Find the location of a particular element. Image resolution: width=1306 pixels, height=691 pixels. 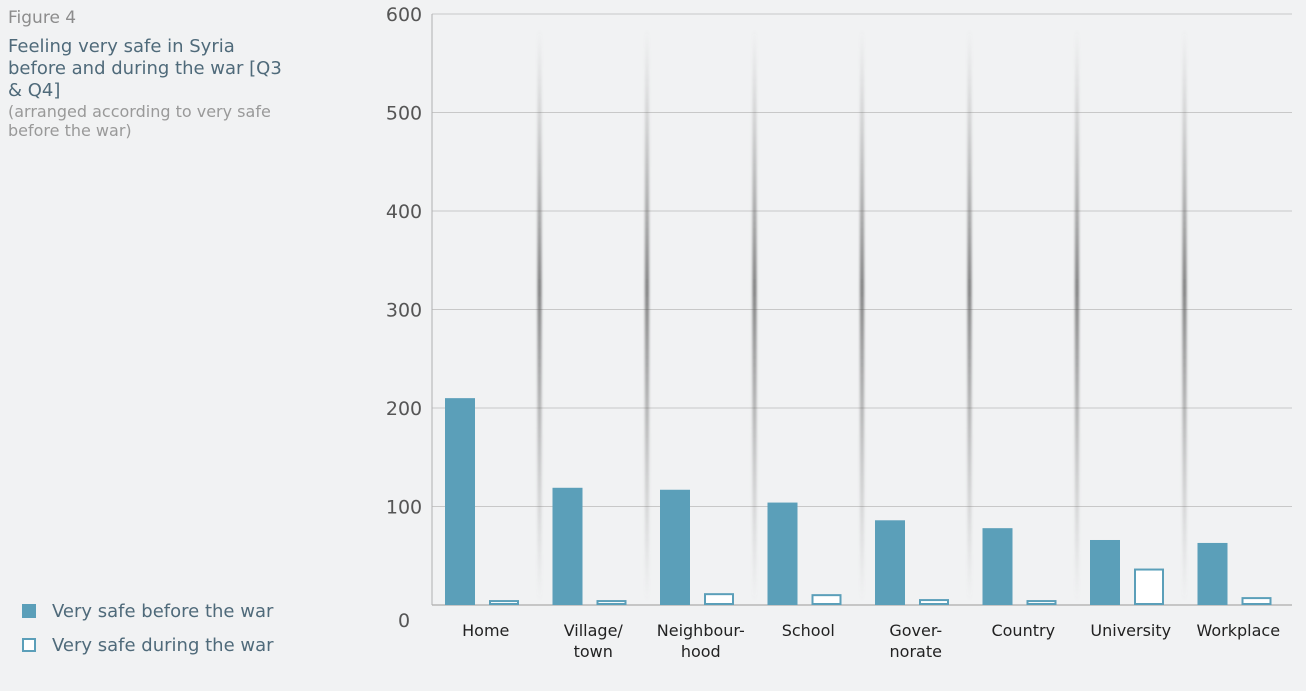

y-tick-label: 300 is located at coordinates (404, 311).